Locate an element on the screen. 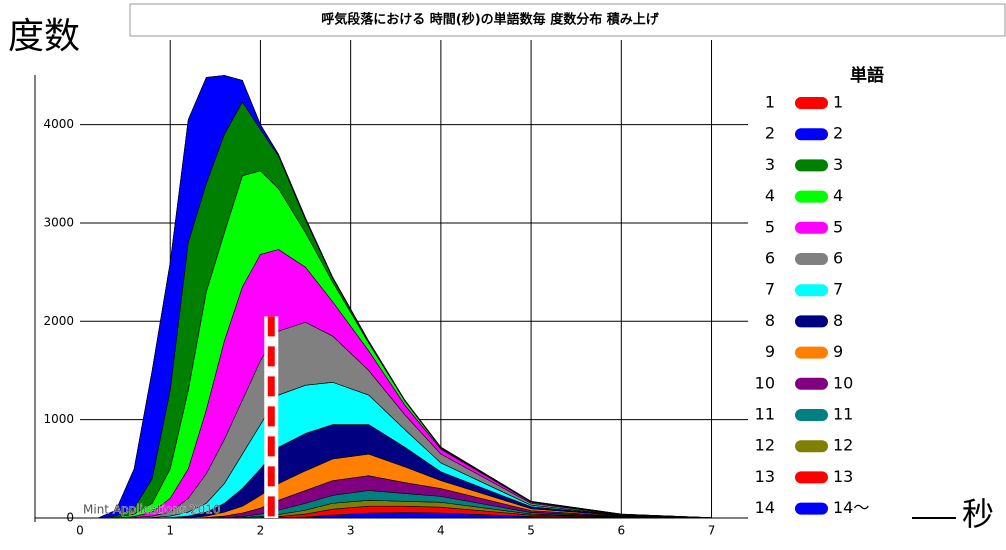  legend-index: 4 is located at coordinates (770, 195).